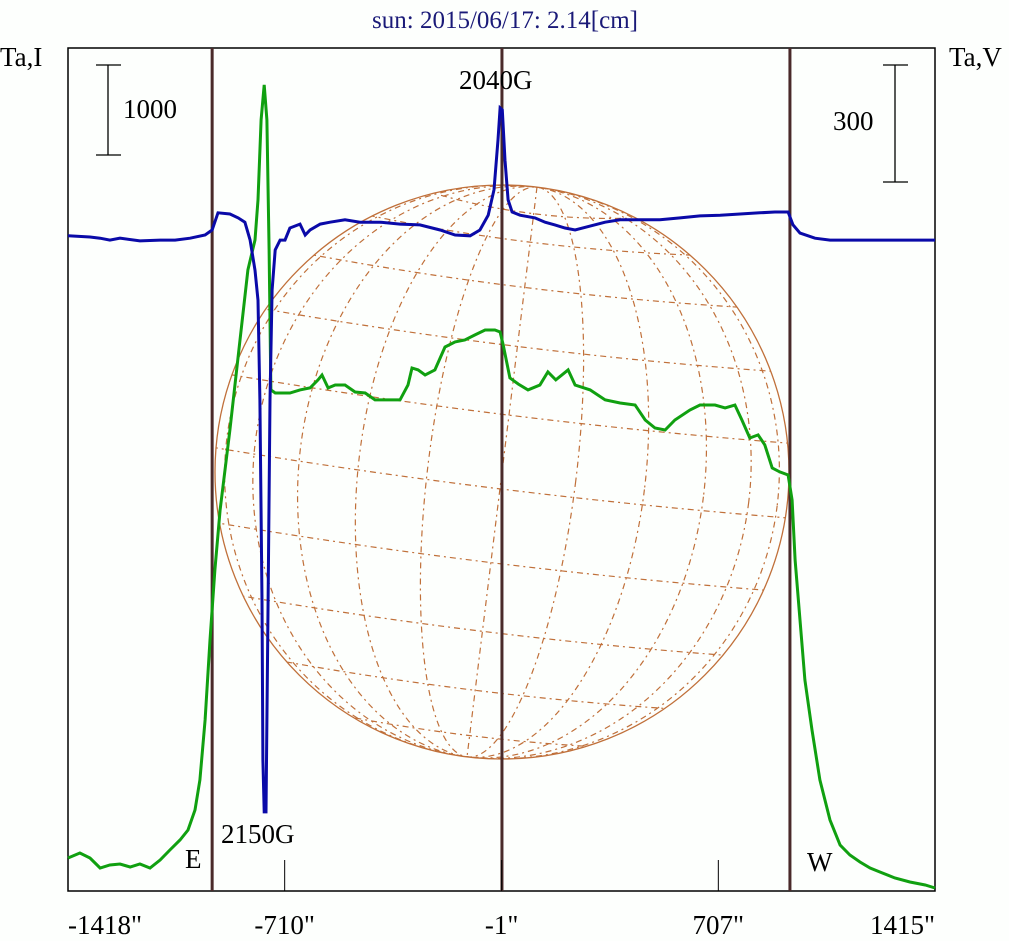  Describe the element at coordinates (193, 859) in the screenshot. I see `annotation-east: E` at that location.